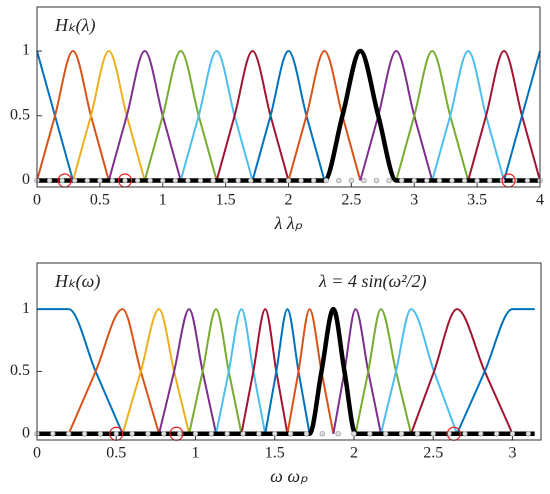  I want to click on x-tick-label: 1, so click(195, 453).